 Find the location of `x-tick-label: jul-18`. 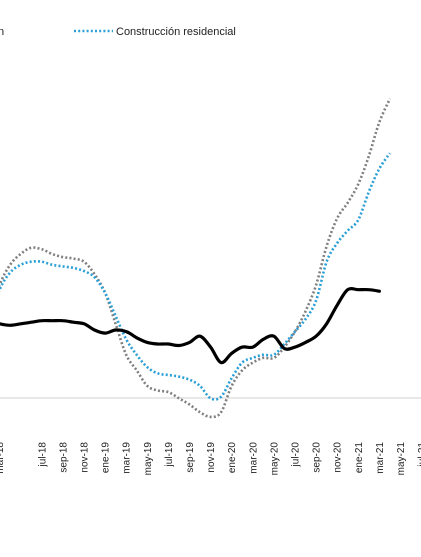

x-tick-label: jul-18 is located at coordinates (42, 455).